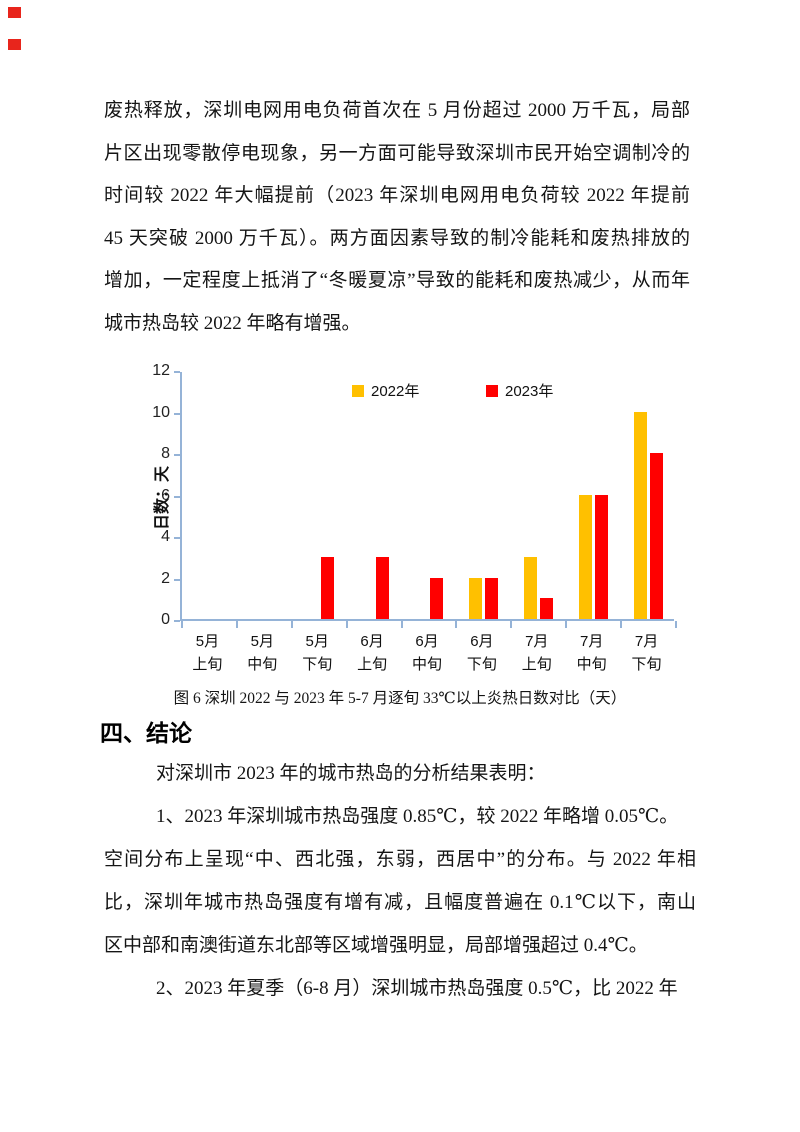  What do you see at coordinates (397, 153) in the screenshot?
I see `text-line: 片区出现零散停电现象，另一方面可能导致深圳市民开始空调制冷的` at bounding box center [397, 153].